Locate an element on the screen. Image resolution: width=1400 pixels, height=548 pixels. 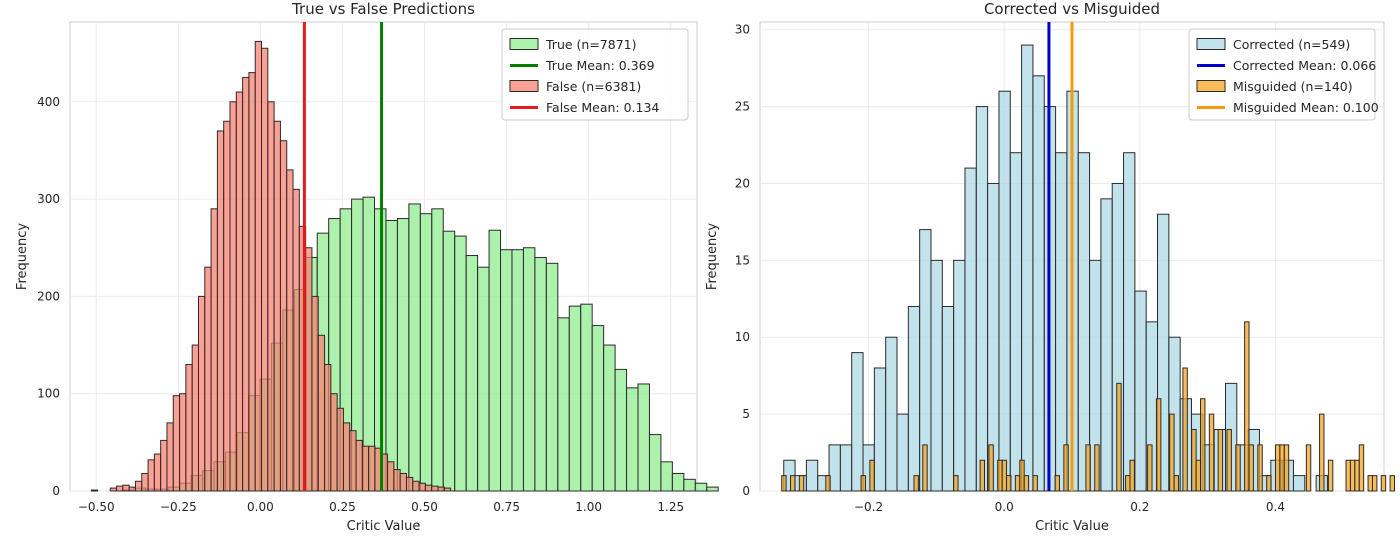
legend-item-false-n-6381: False (n=6381) is located at coordinates (575, 86).